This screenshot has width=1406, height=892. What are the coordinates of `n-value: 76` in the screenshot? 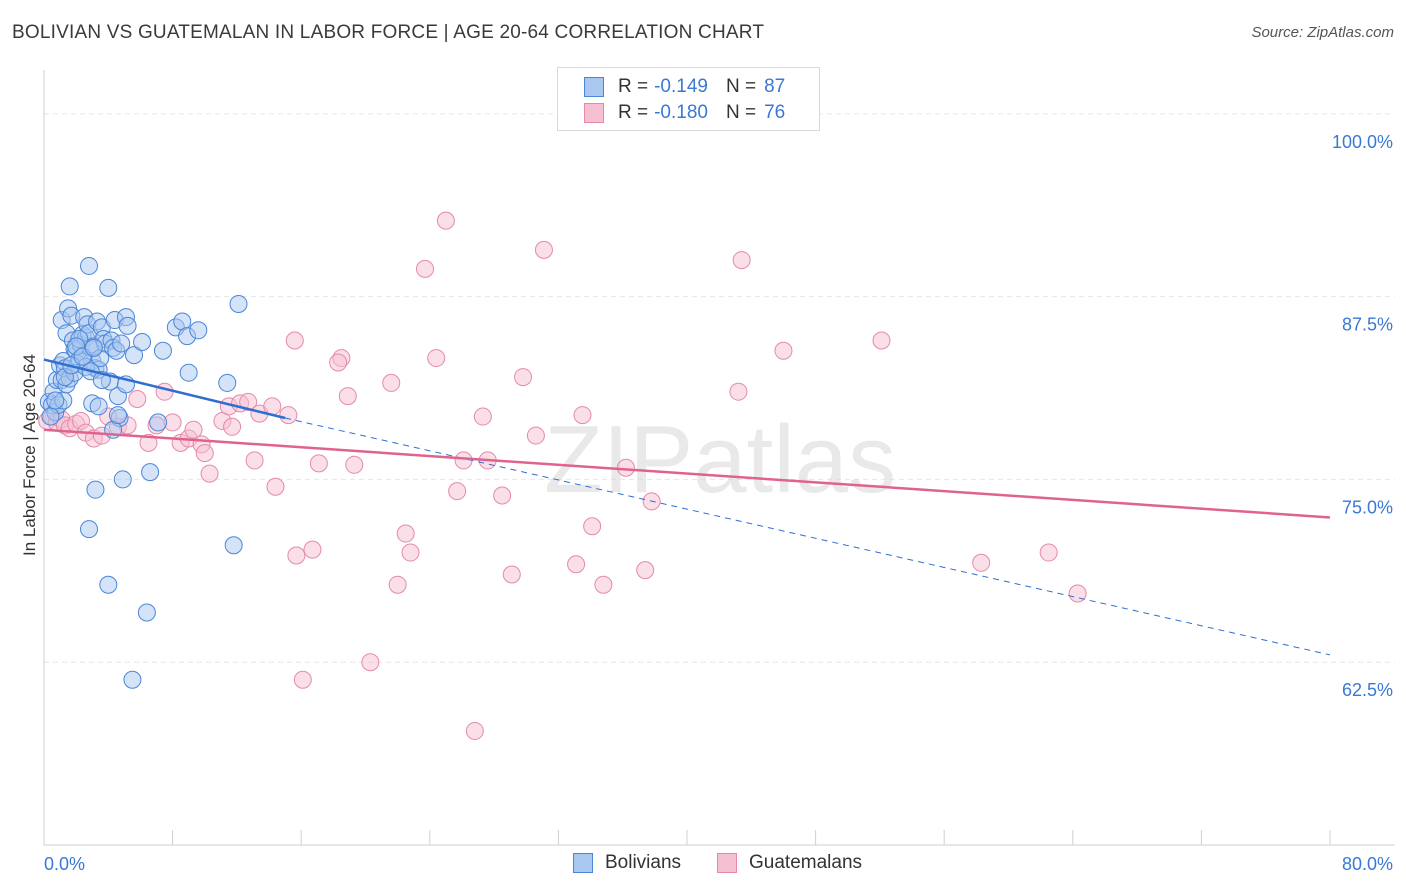 It's located at (775, 112).